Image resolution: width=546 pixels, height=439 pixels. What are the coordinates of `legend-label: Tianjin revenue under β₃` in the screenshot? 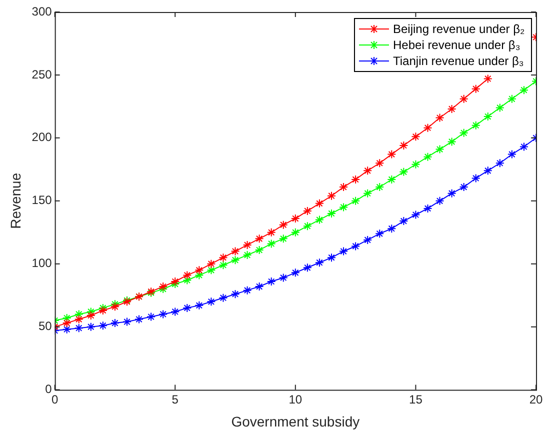 It's located at (458, 61).